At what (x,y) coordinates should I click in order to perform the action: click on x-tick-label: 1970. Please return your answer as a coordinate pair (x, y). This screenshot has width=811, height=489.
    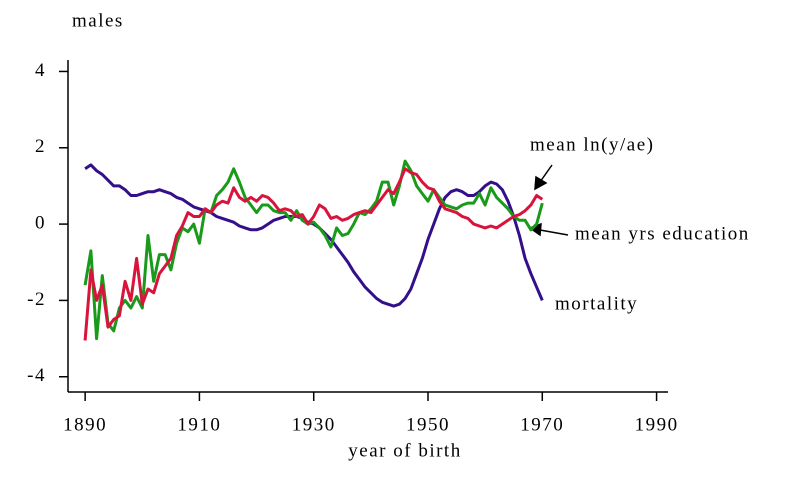
    Looking at the image, I should click on (542, 424).